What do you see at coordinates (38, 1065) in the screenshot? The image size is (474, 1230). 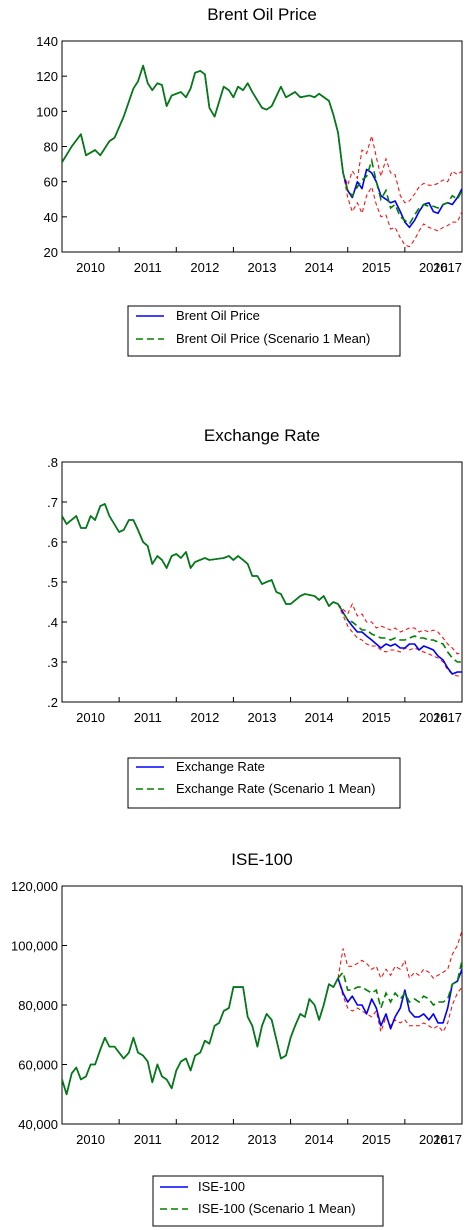 I see `y-tick-label: 60,000` at bounding box center [38, 1065].